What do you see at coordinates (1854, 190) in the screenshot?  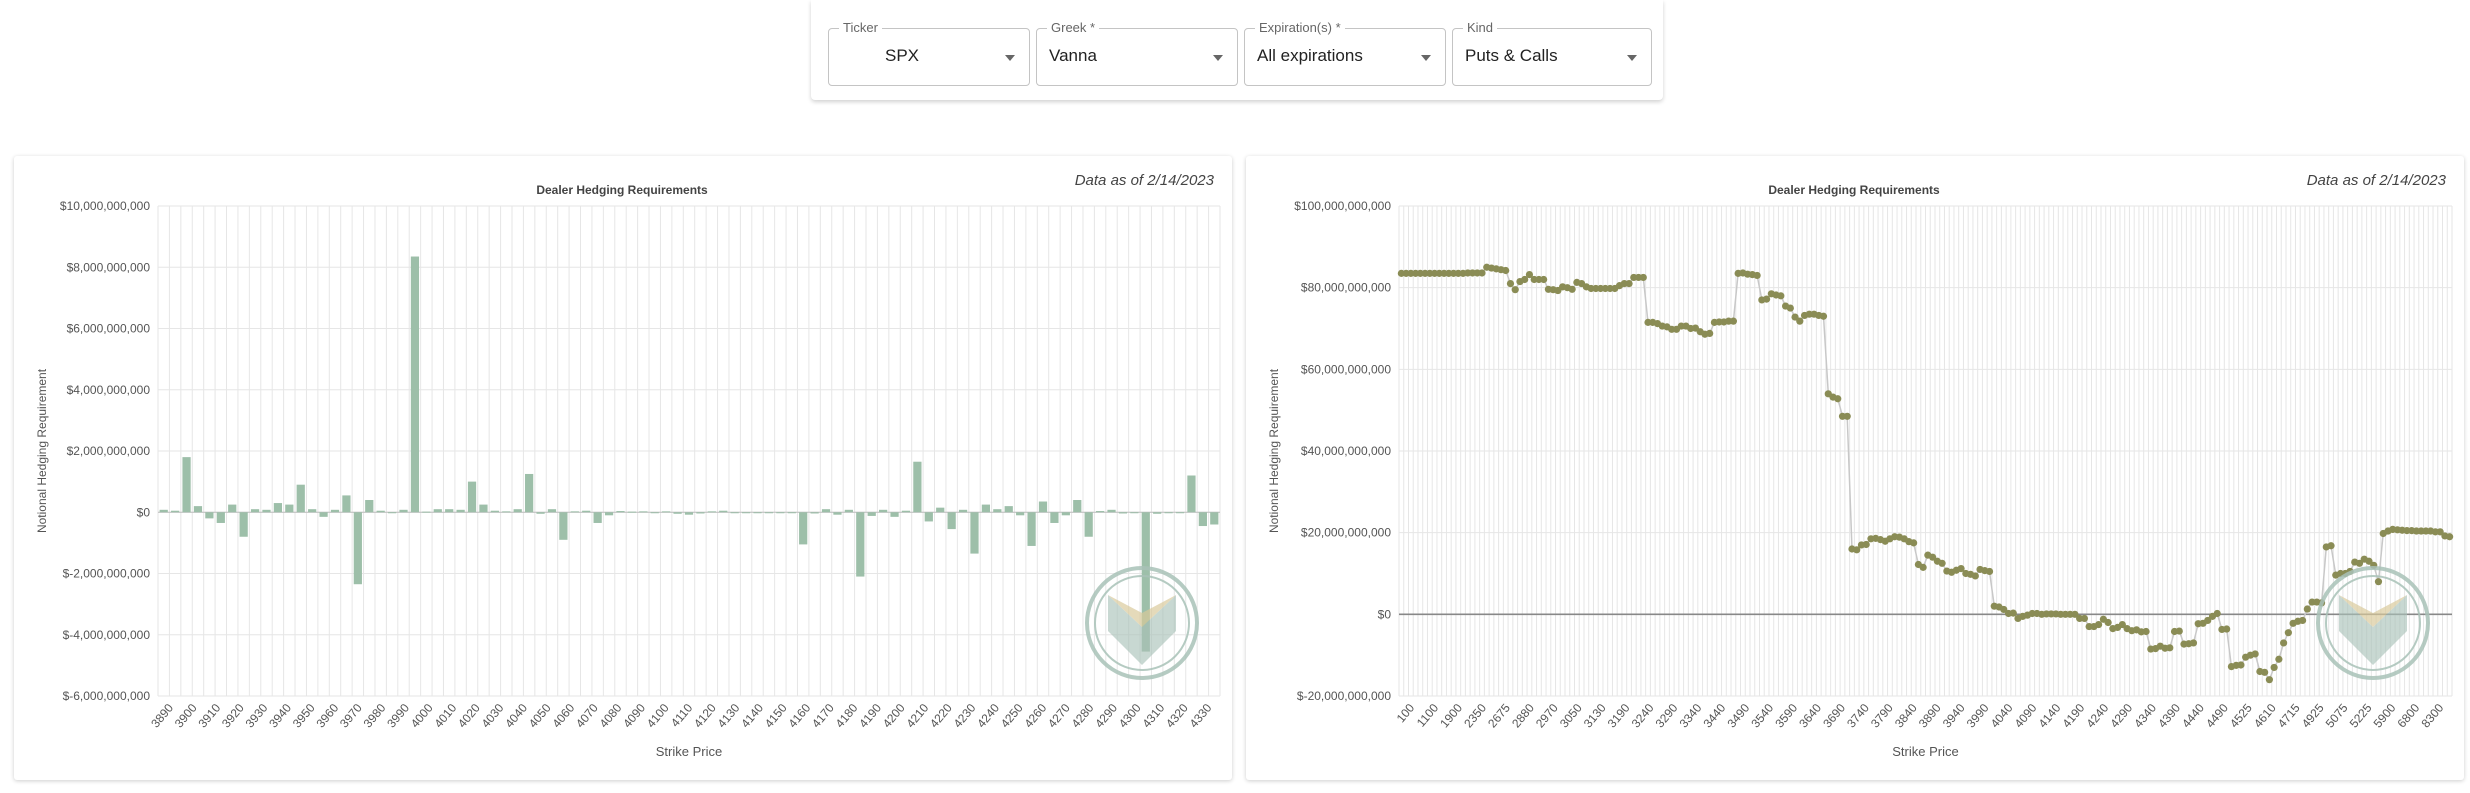 I see `chart-title: Dealer Hedging Requirements` at bounding box center [1854, 190].